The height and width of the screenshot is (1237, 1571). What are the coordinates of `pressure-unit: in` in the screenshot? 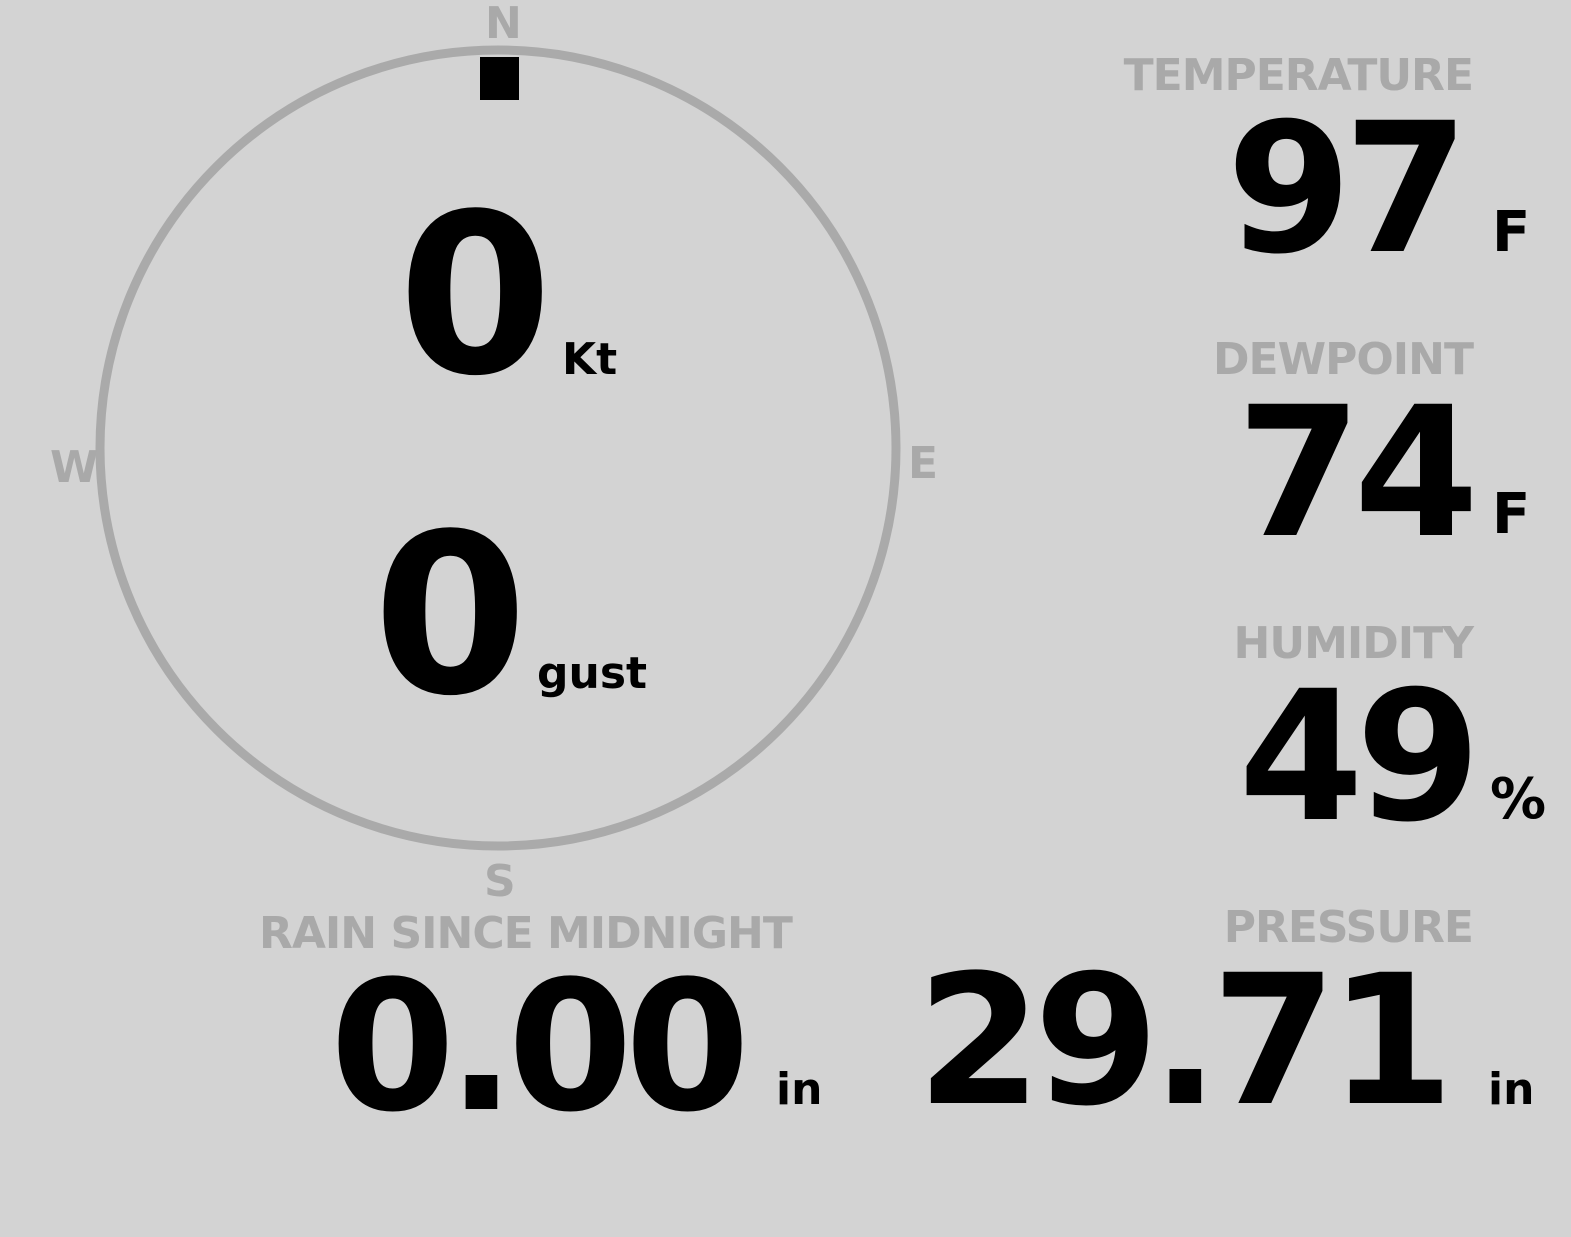 It's located at (1511, 1089).